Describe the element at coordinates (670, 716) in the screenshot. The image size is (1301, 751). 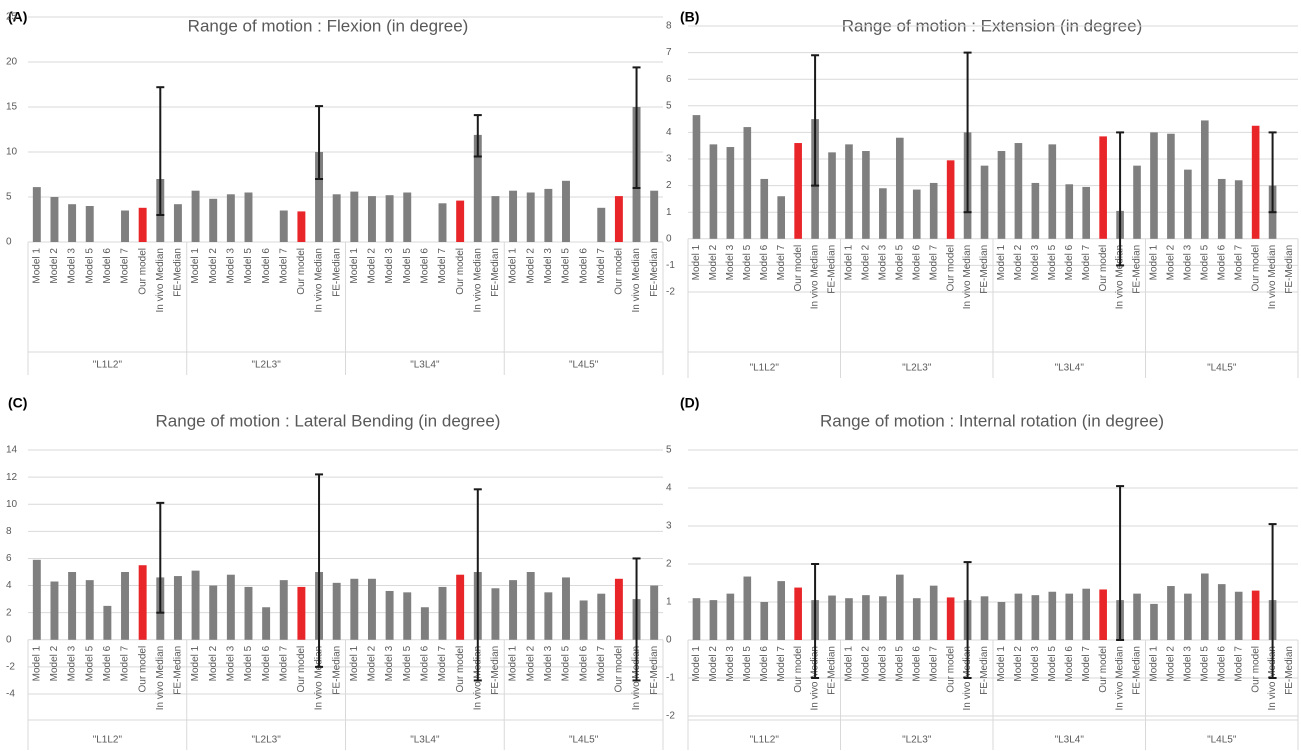
I see `y-tick-label: -2` at that location.